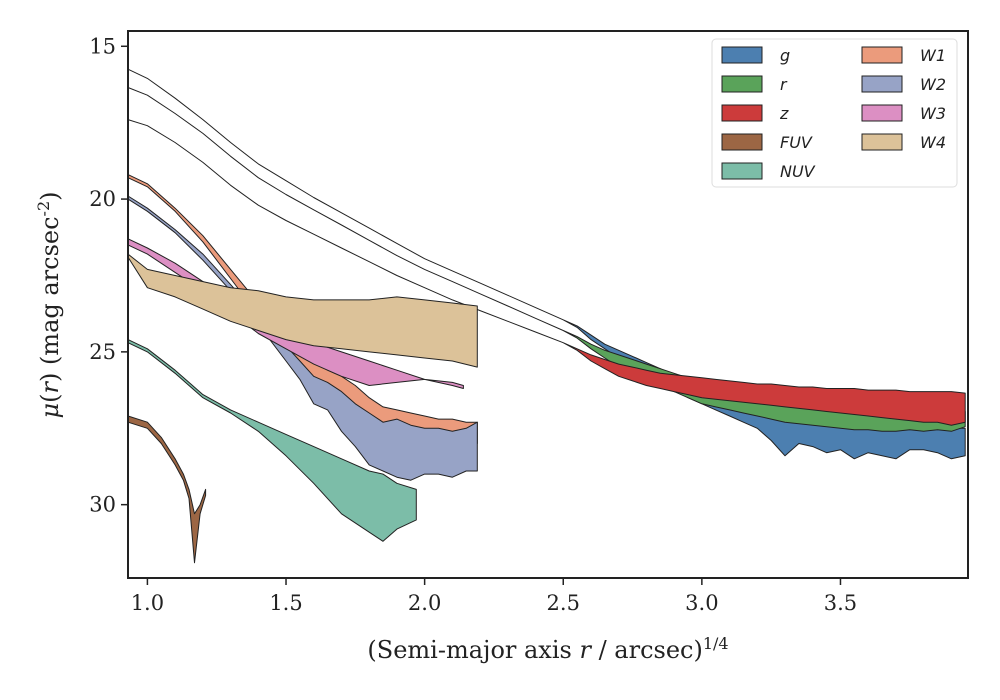  I want to click on legend-label-g: g, so click(785, 55).